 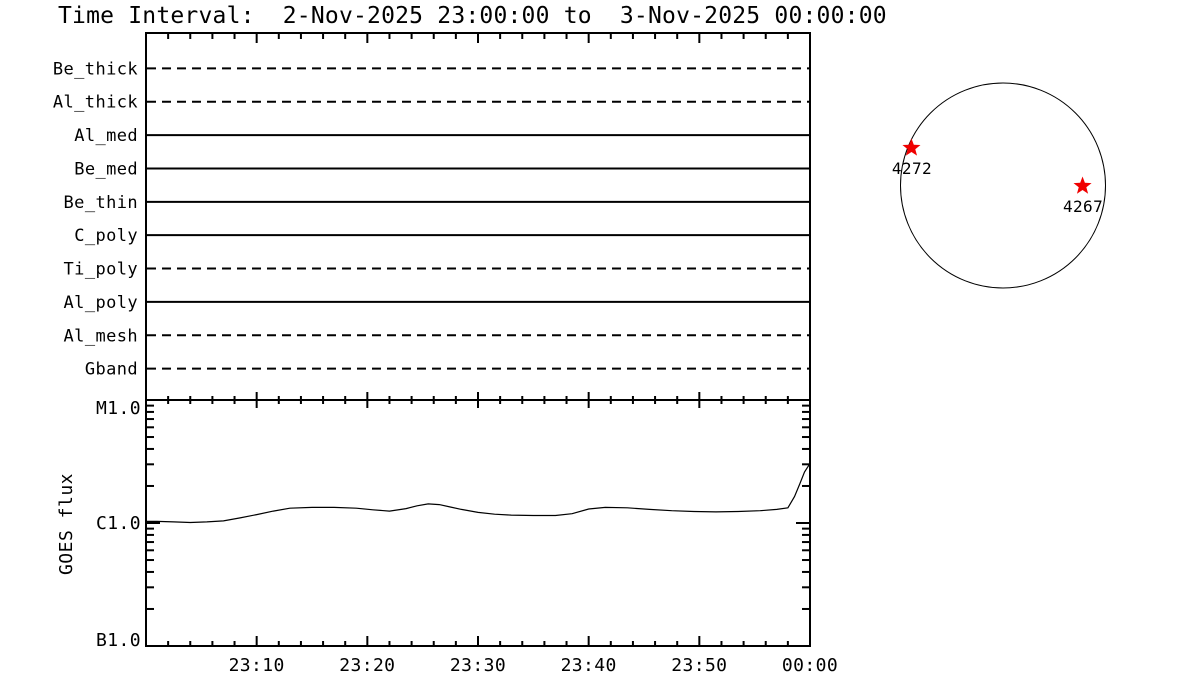 What do you see at coordinates (118, 523) in the screenshot?
I see `y-tick-label-C1.0: C1.0` at bounding box center [118, 523].